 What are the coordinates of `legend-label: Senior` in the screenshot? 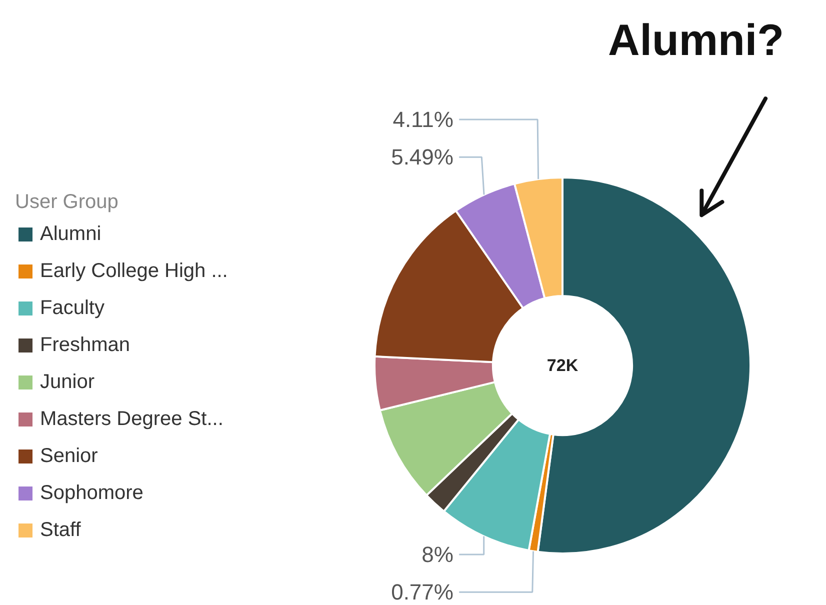 It's located at (69, 456).